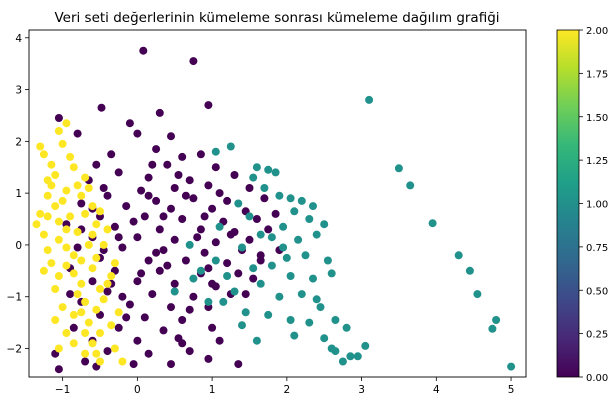 The image size is (616, 418). Describe the element at coordinates (18, 39) in the screenshot. I see `y-tick-label: 4` at that location.